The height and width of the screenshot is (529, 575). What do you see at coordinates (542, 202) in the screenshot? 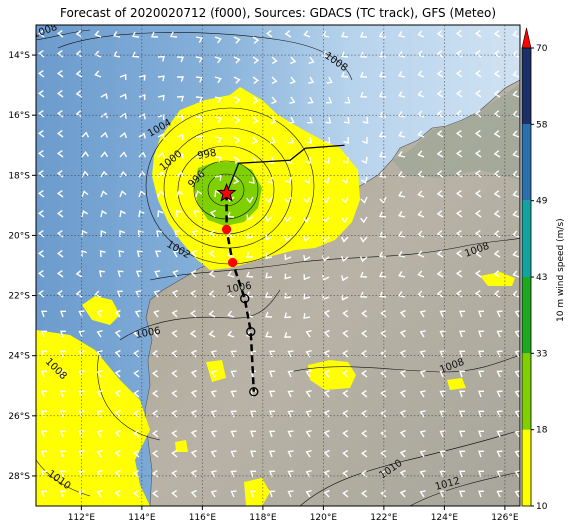
I see `colorbar-tick-label: 49` at bounding box center [542, 202].